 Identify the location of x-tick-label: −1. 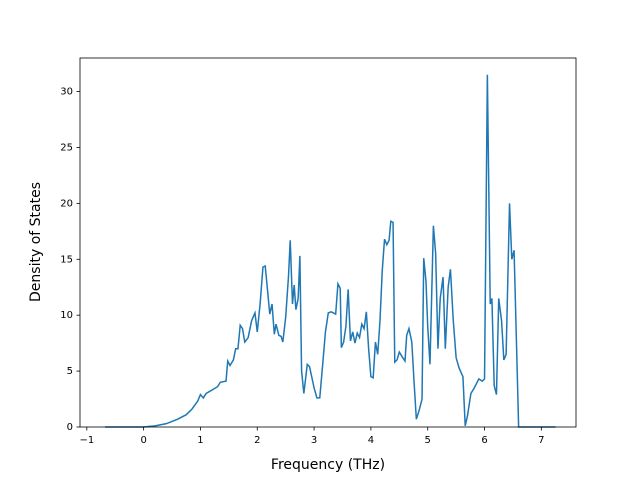
(86, 440).